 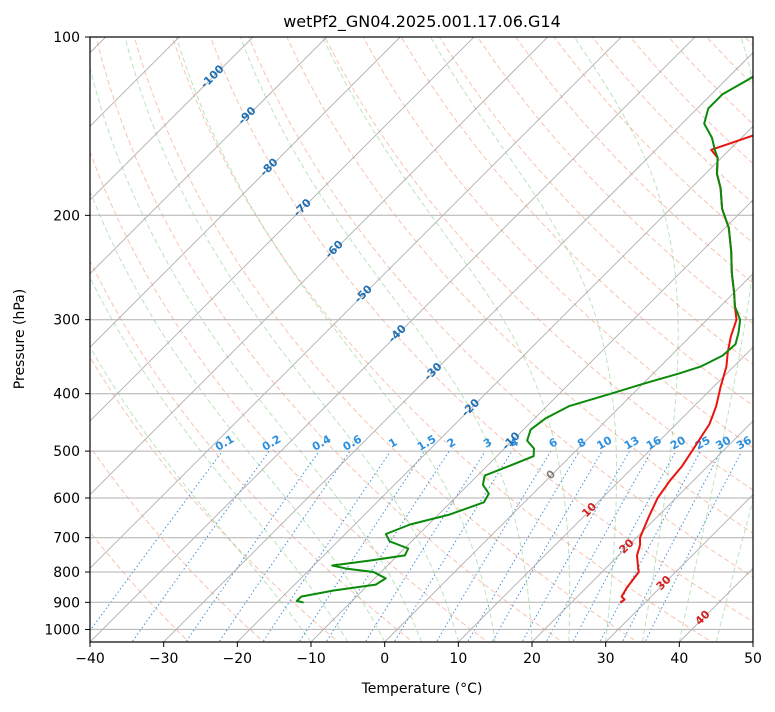 I want to click on x-tick-label: −30, so click(x=164, y=659).